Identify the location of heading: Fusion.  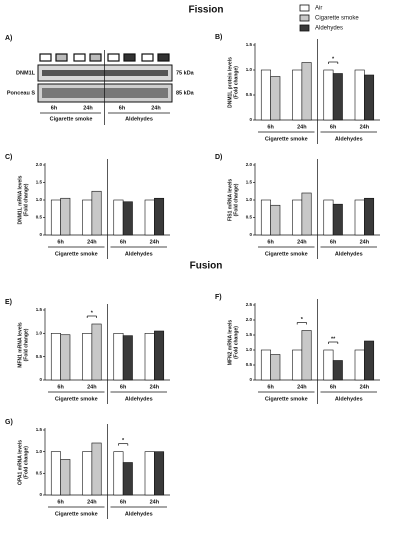
(206, 266).